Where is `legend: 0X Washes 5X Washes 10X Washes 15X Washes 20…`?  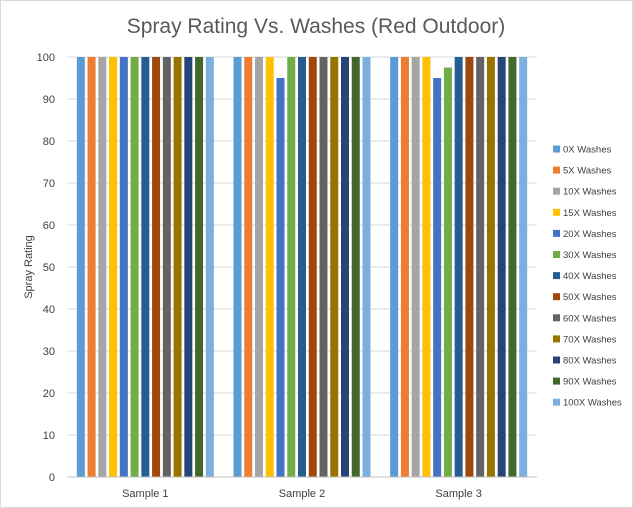
legend: 0X Washes 5X Washes 10X Washes 15X Washes 20… is located at coordinates (587, 277).